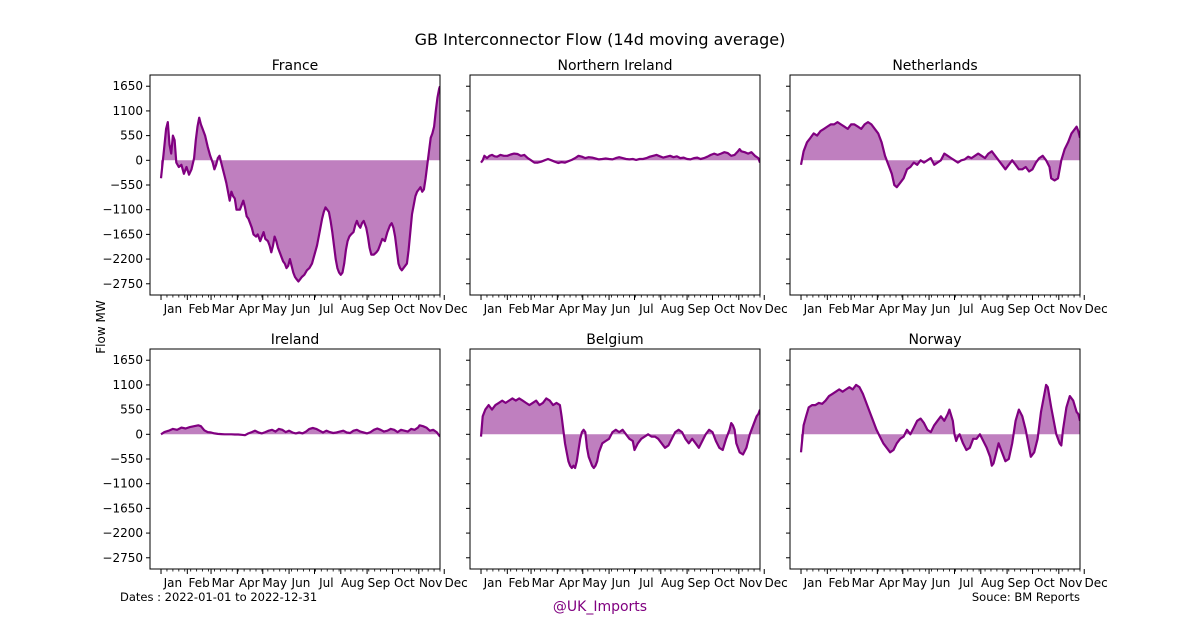 The width and height of the screenshot is (1200, 640). Describe the element at coordinates (934, 340) in the screenshot. I see `panel-title: Norway` at that location.